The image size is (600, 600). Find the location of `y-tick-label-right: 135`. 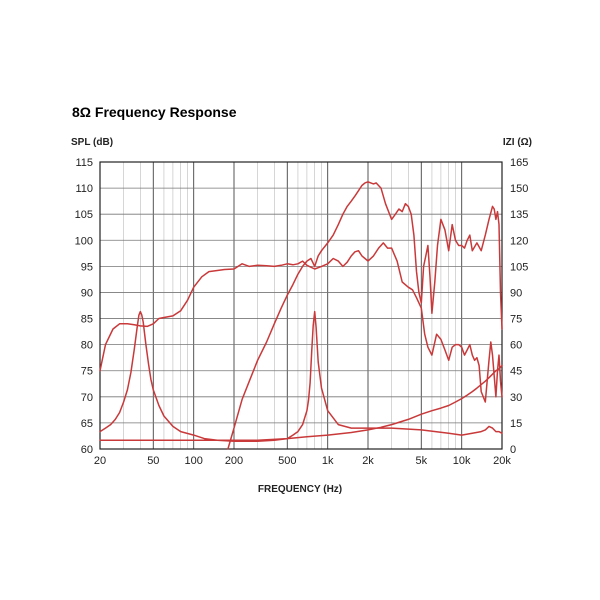

y-tick-label-right: 135 is located at coordinates (519, 215).